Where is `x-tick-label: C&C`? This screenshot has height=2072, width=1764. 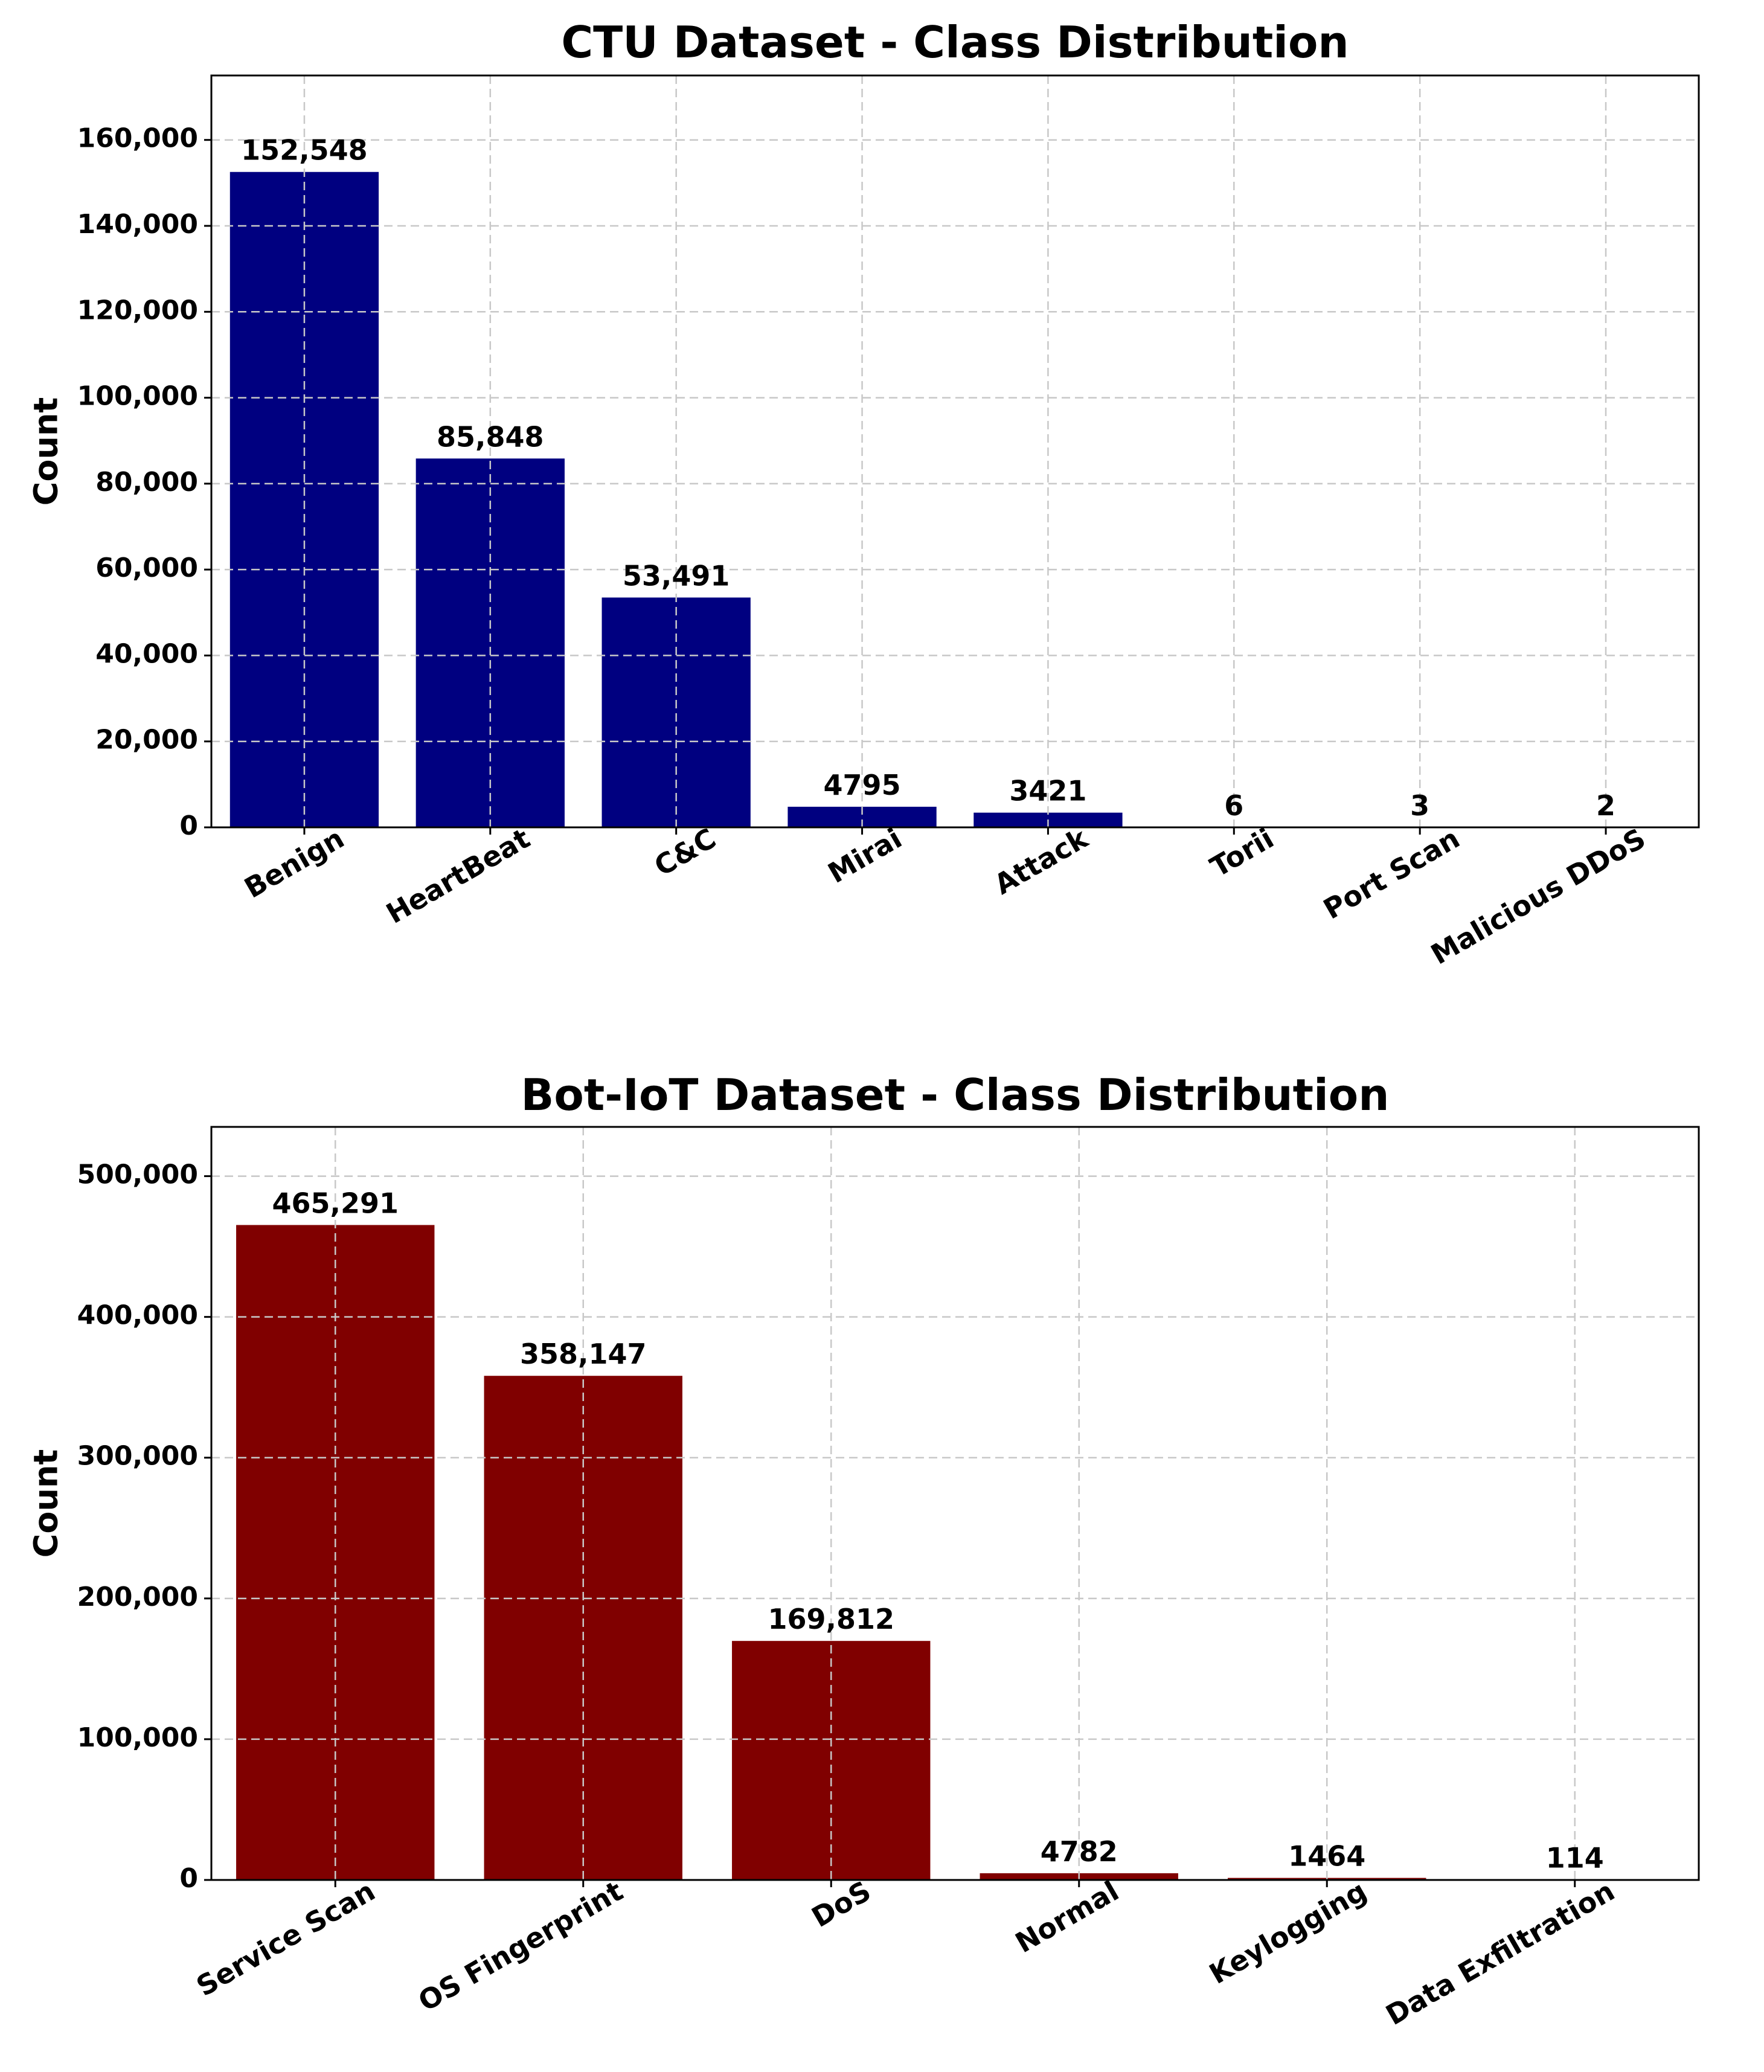 x-tick-label: C&C is located at coordinates (685, 852).